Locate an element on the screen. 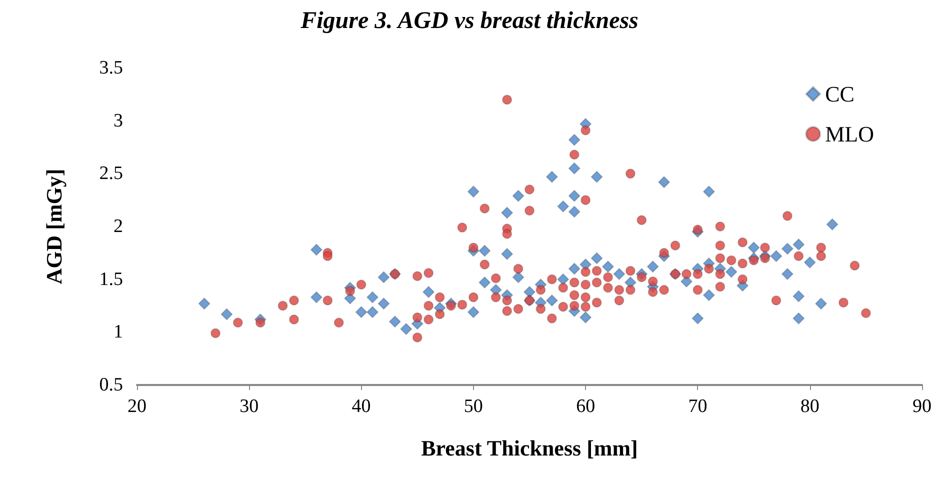  y-tick-label: 0.5 is located at coordinates (111, 385).